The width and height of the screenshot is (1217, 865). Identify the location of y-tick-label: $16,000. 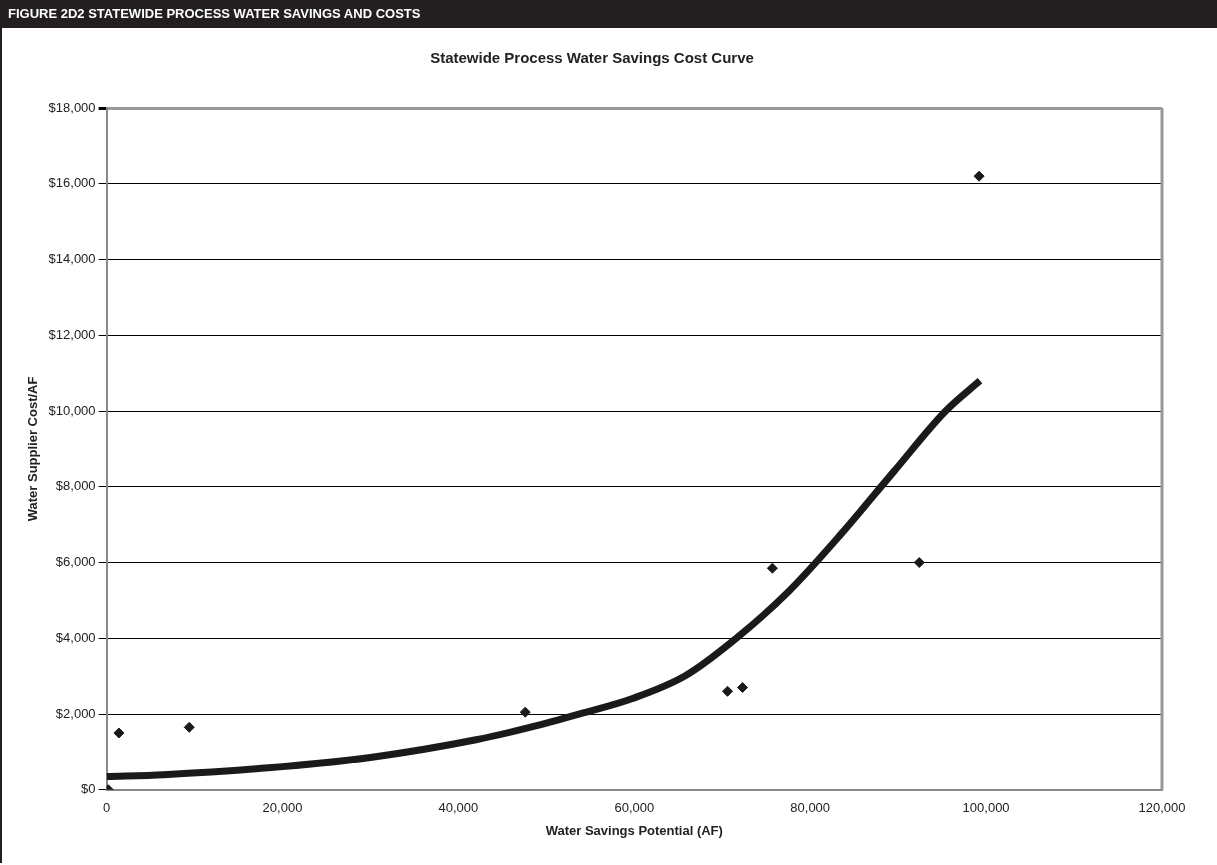
(72, 183).